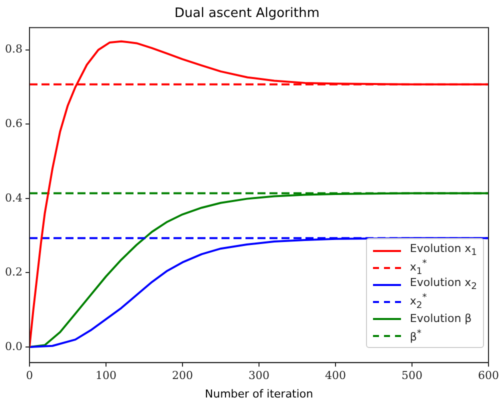 This screenshot has height=403, width=502. I want to click on x-axis-title: Number of iteration, so click(259, 393).